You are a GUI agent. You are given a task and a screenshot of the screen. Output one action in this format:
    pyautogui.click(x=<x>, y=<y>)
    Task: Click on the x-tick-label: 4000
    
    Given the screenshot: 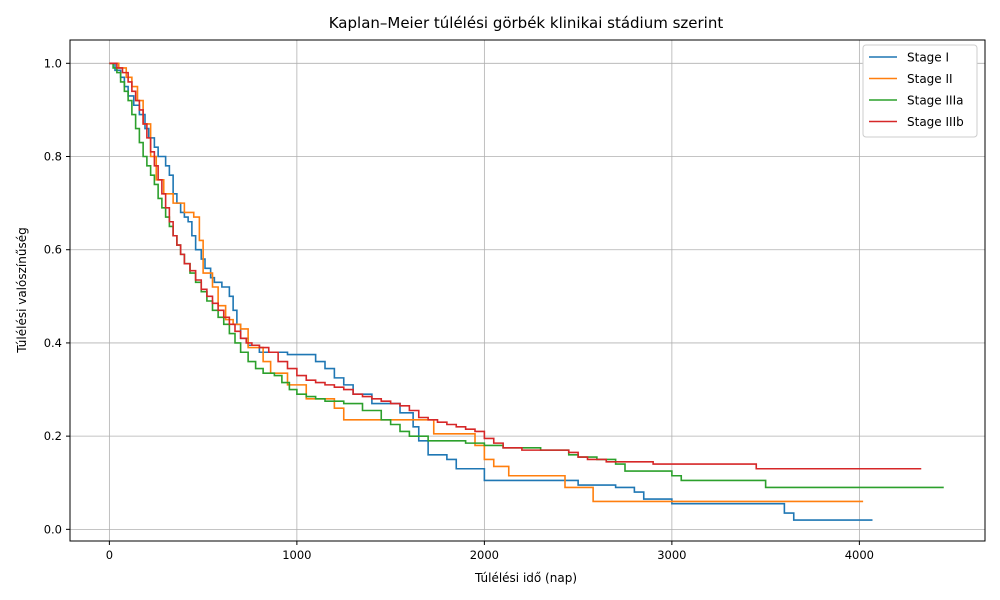 What is the action you would take?
    pyautogui.click(x=859, y=555)
    